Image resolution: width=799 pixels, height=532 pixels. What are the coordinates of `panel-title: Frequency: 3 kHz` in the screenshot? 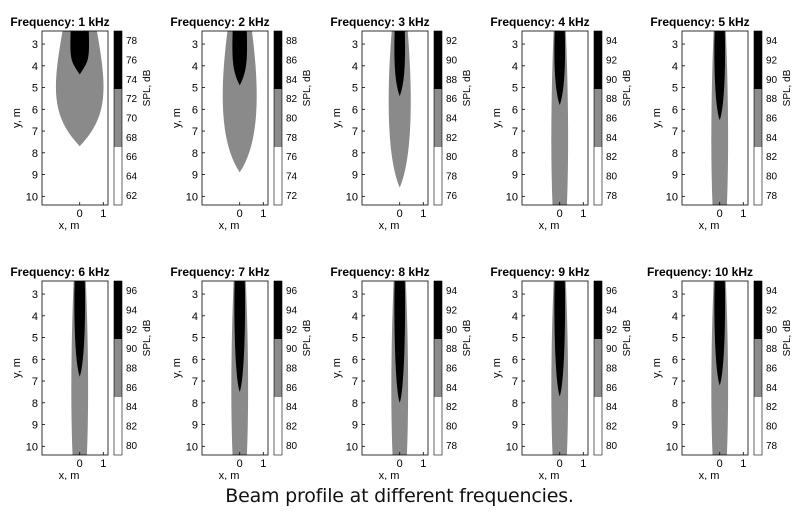 It's located at (379, 22).